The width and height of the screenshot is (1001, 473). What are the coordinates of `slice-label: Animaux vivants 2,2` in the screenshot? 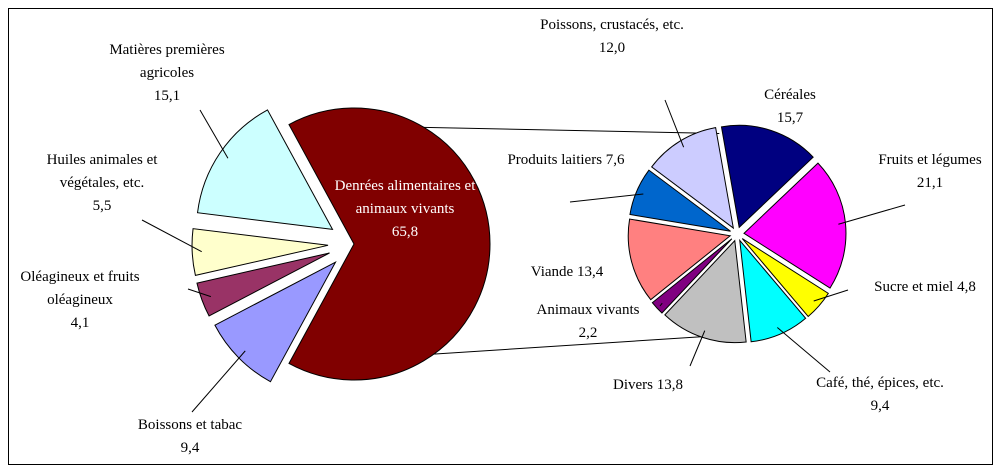 It's located at (588, 322).